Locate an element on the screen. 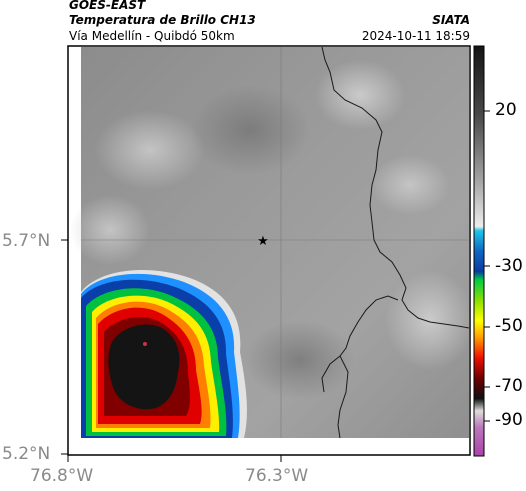 This screenshot has height=491, width=526. colorbar-tick-label: -30 is located at coordinates (509, 266).